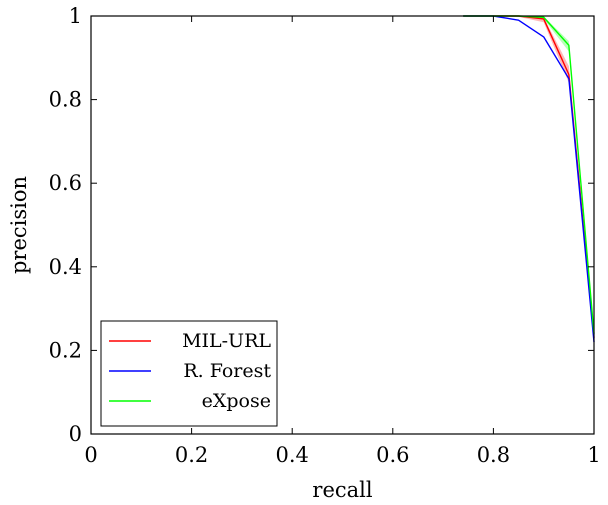 The image size is (608, 505). I want to click on x-tick-label: 0, so click(90, 455).